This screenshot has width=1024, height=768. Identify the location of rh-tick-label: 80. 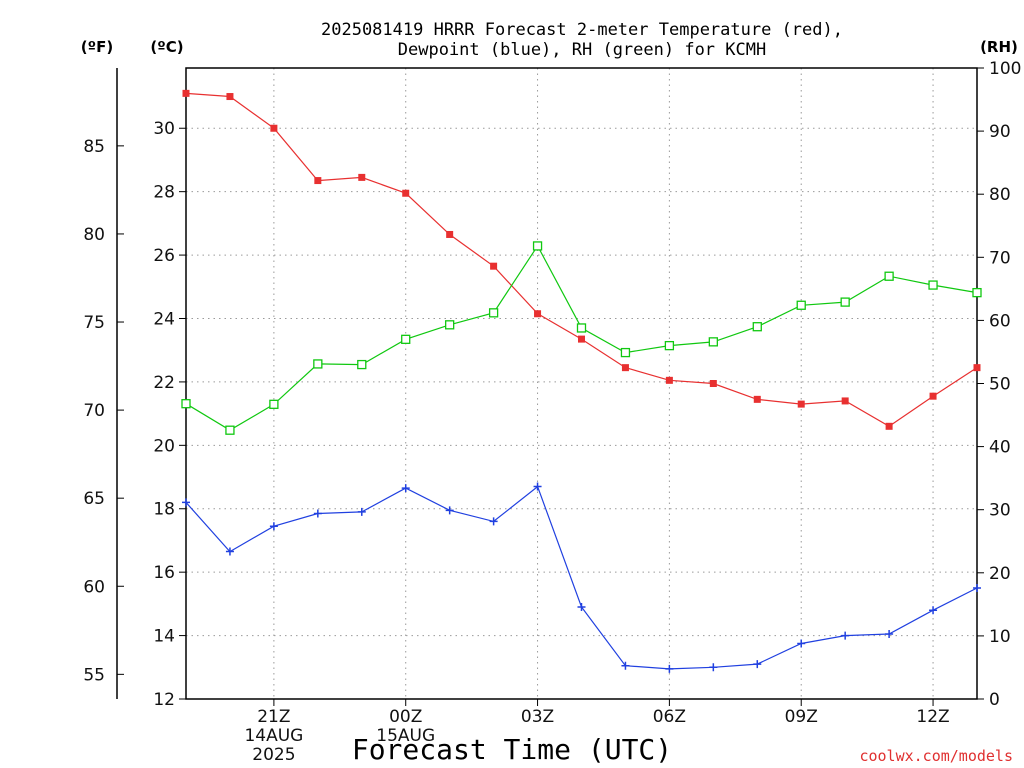
(1000, 195).